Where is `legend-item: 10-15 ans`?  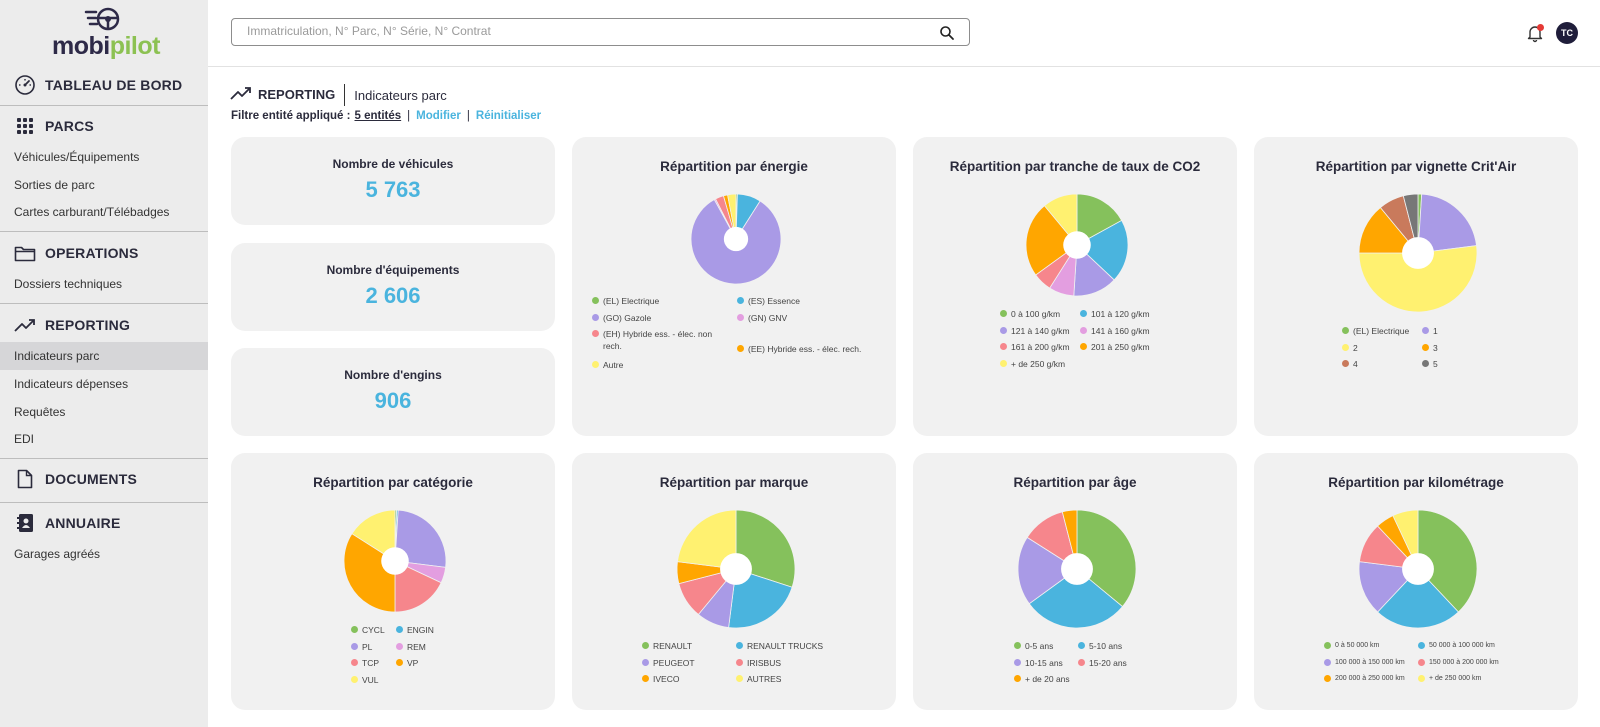 legend-item: 10-15 ans is located at coordinates (1061, 663).